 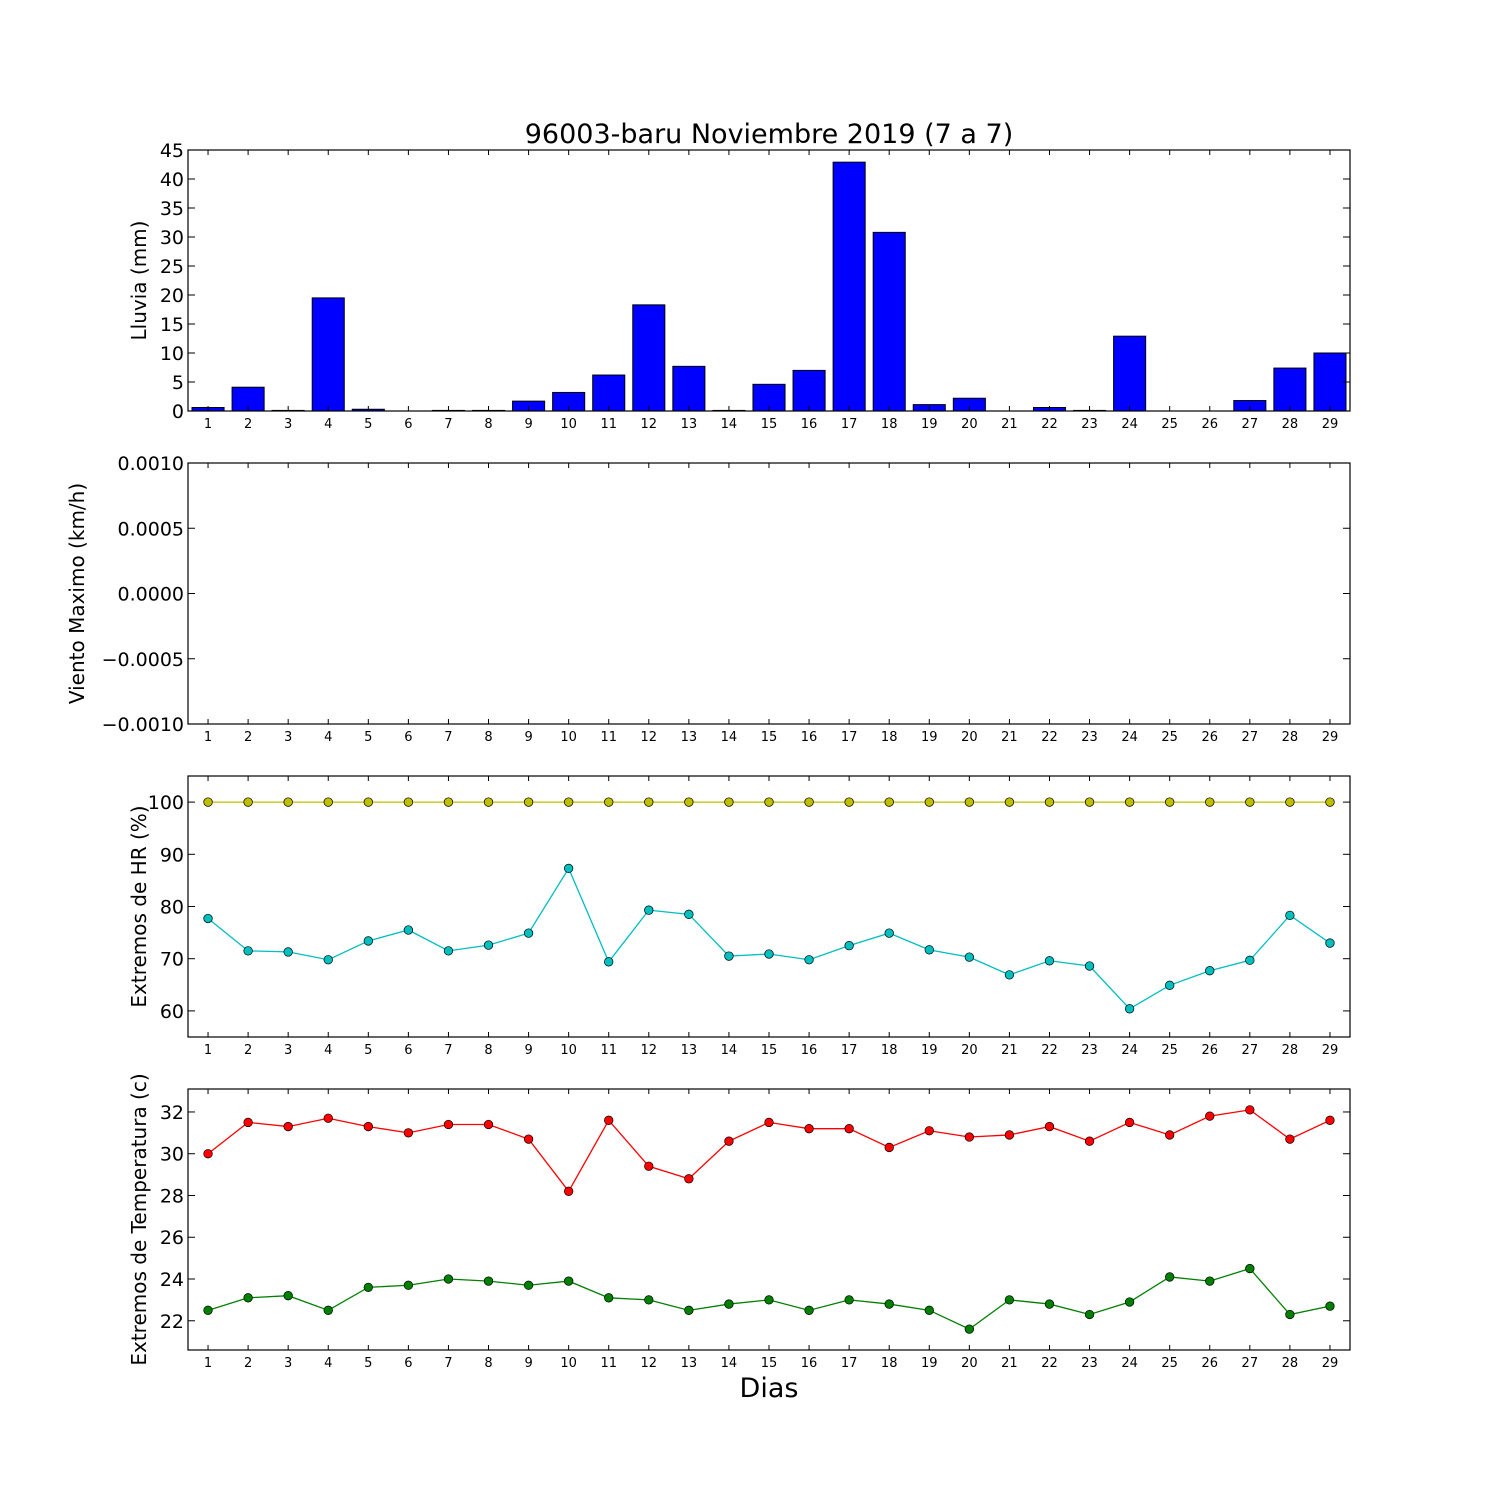 What do you see at coordinates (809, 1050) in the screenshot?
I see `humidity-xtick-label: 16` at bounding box center [809, 1050].